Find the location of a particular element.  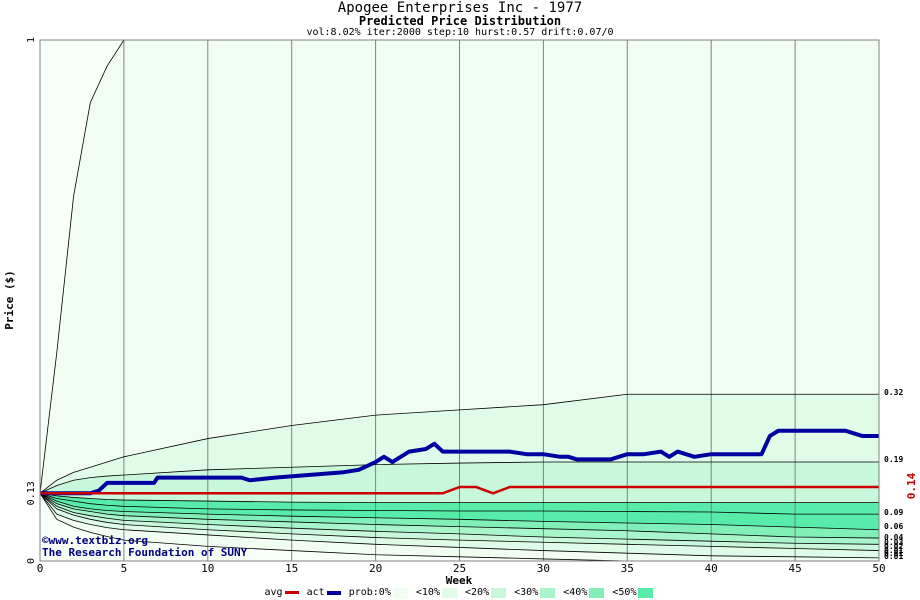

org-credit: The Research Foundation of SUNY is located at coordinates (145, 552).